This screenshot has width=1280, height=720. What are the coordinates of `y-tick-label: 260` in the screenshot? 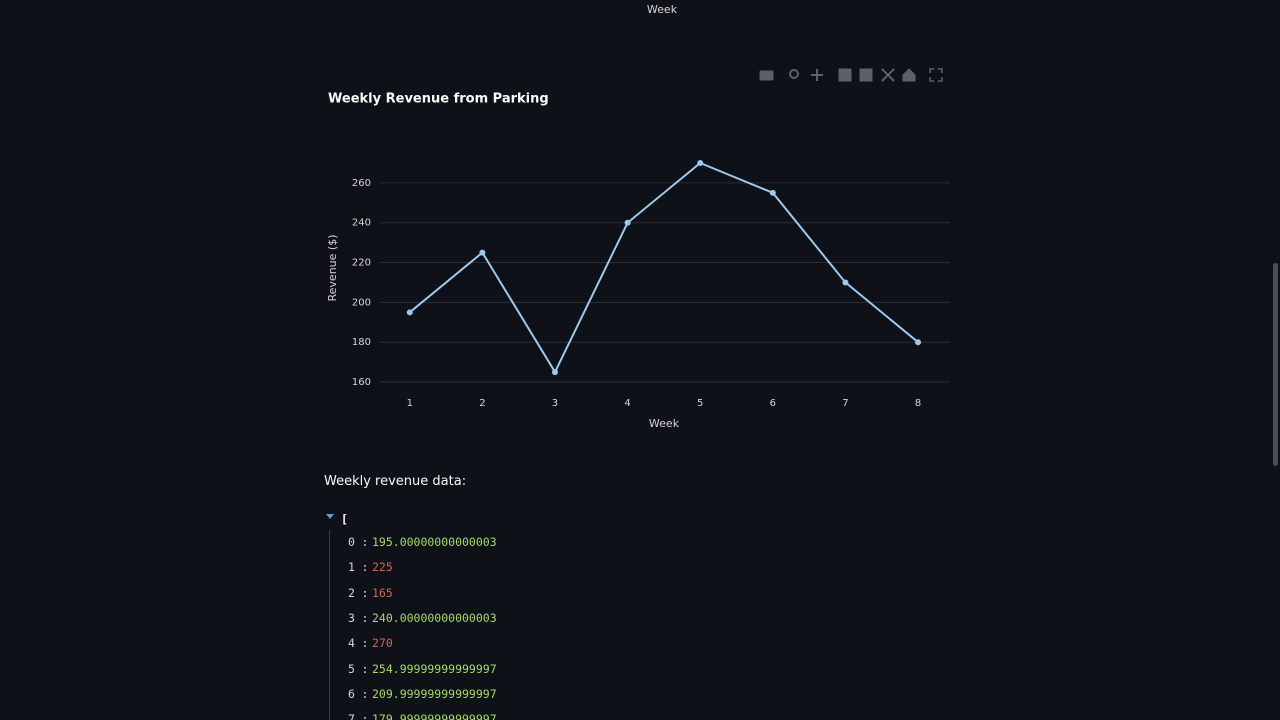 It's located at (361, 183).